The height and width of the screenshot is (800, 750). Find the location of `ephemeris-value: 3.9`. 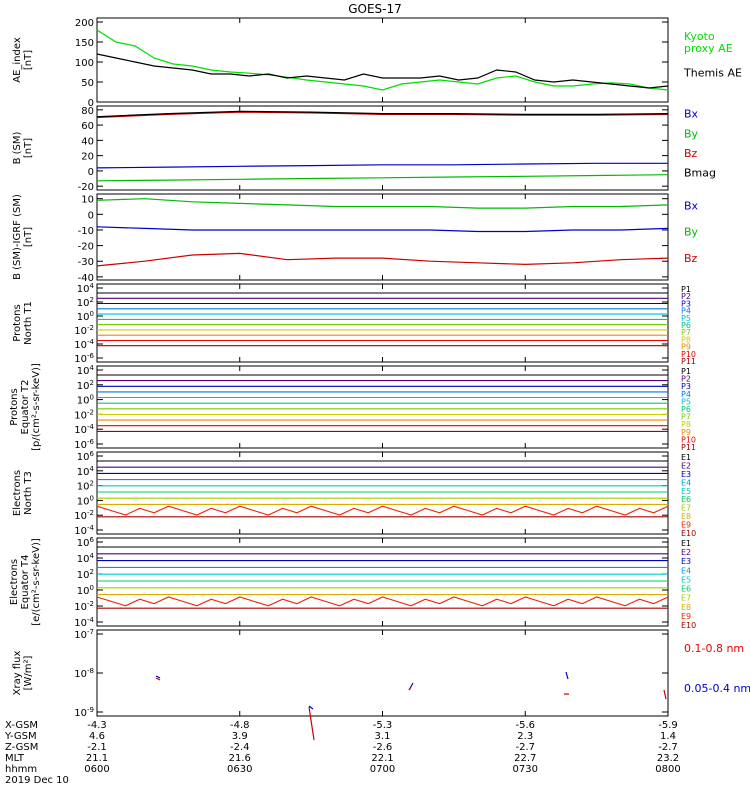

ephemeris-value: 3.9 is located at coordinates (240, 736).